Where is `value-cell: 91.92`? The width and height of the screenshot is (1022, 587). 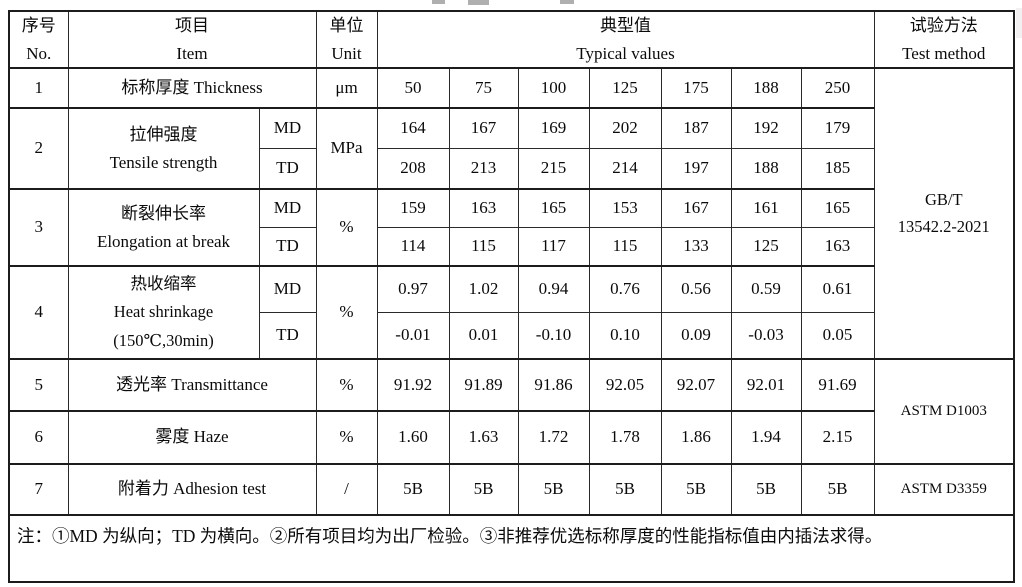 value-cell: 91.92 is located at coordinates (413, 385).